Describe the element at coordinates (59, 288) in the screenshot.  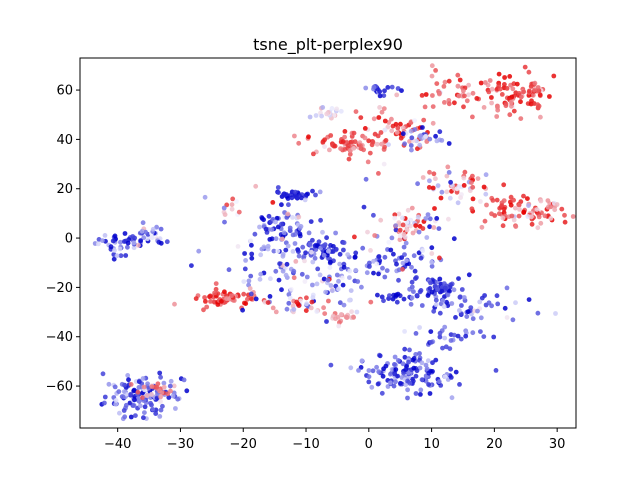
I see `y-tick-label: −20` at that location.